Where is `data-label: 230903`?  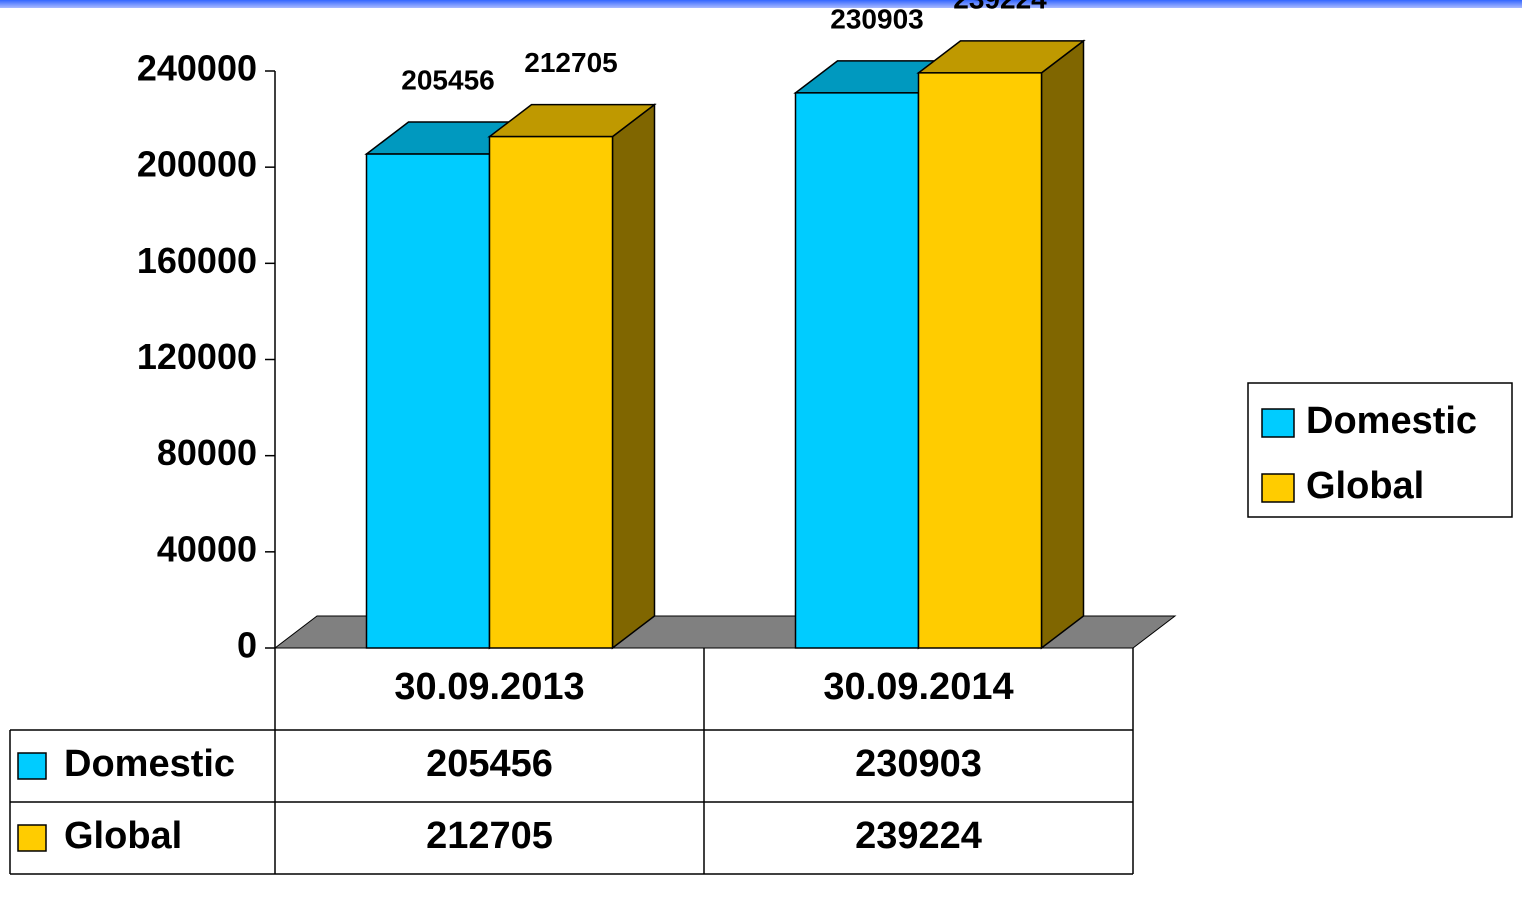 data-label: 230903 is located at coordinates (876, 18).